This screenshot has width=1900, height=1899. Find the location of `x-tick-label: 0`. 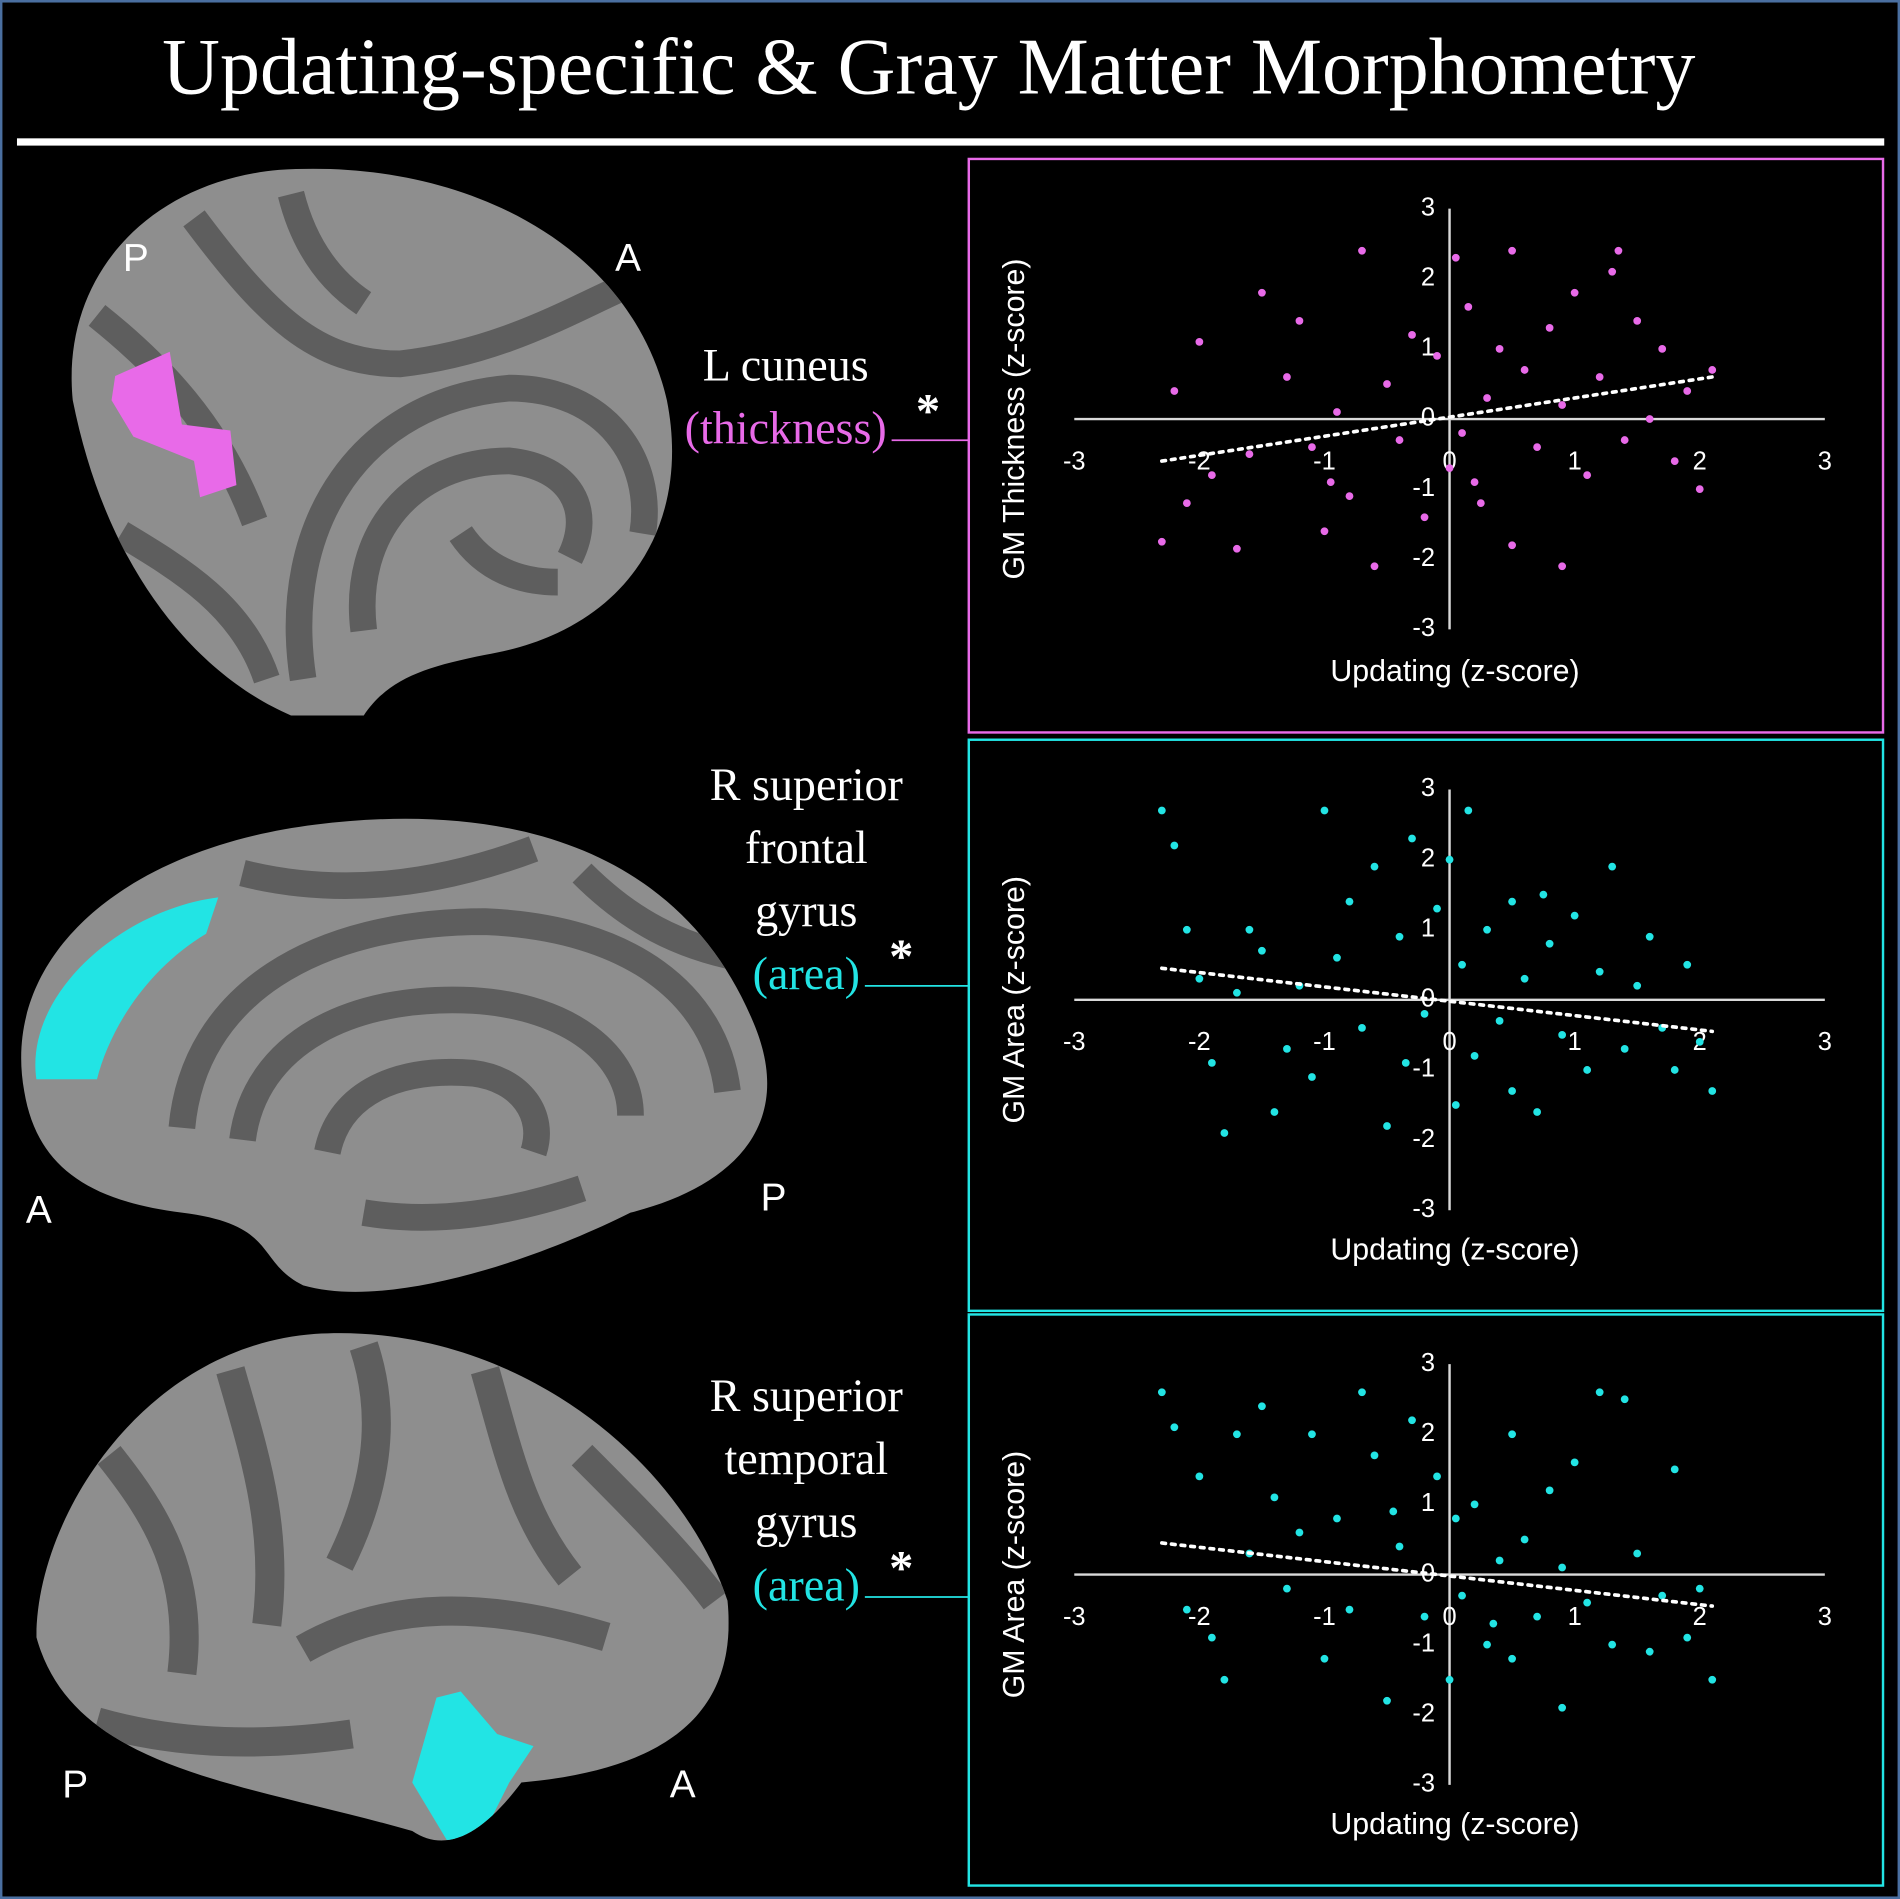

x-tick-label: 0 is located at coordinates (1449, 1617).